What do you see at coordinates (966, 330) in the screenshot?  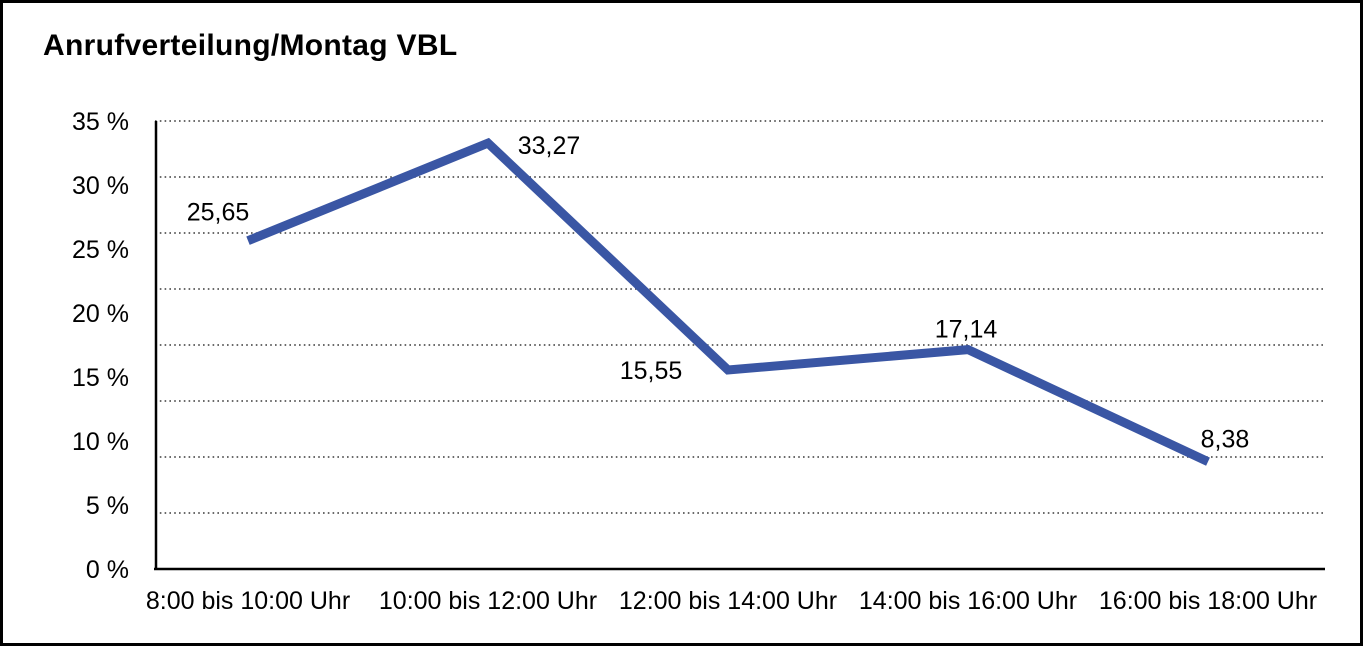 I see `data-point-label: 17,14` at bounding box center [966, 330].